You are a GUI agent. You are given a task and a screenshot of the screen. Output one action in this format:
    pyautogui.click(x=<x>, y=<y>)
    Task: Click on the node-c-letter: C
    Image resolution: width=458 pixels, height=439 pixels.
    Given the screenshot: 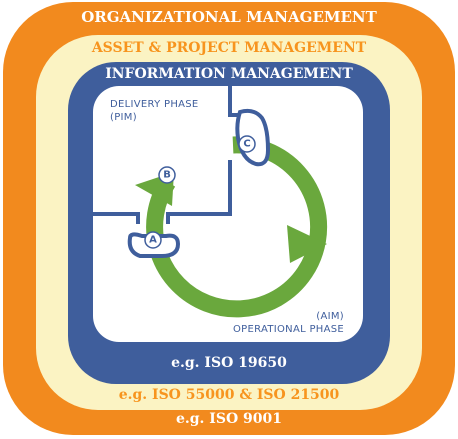 What is the action you would take?
    pyautogui.click(x=246, y=144)
    